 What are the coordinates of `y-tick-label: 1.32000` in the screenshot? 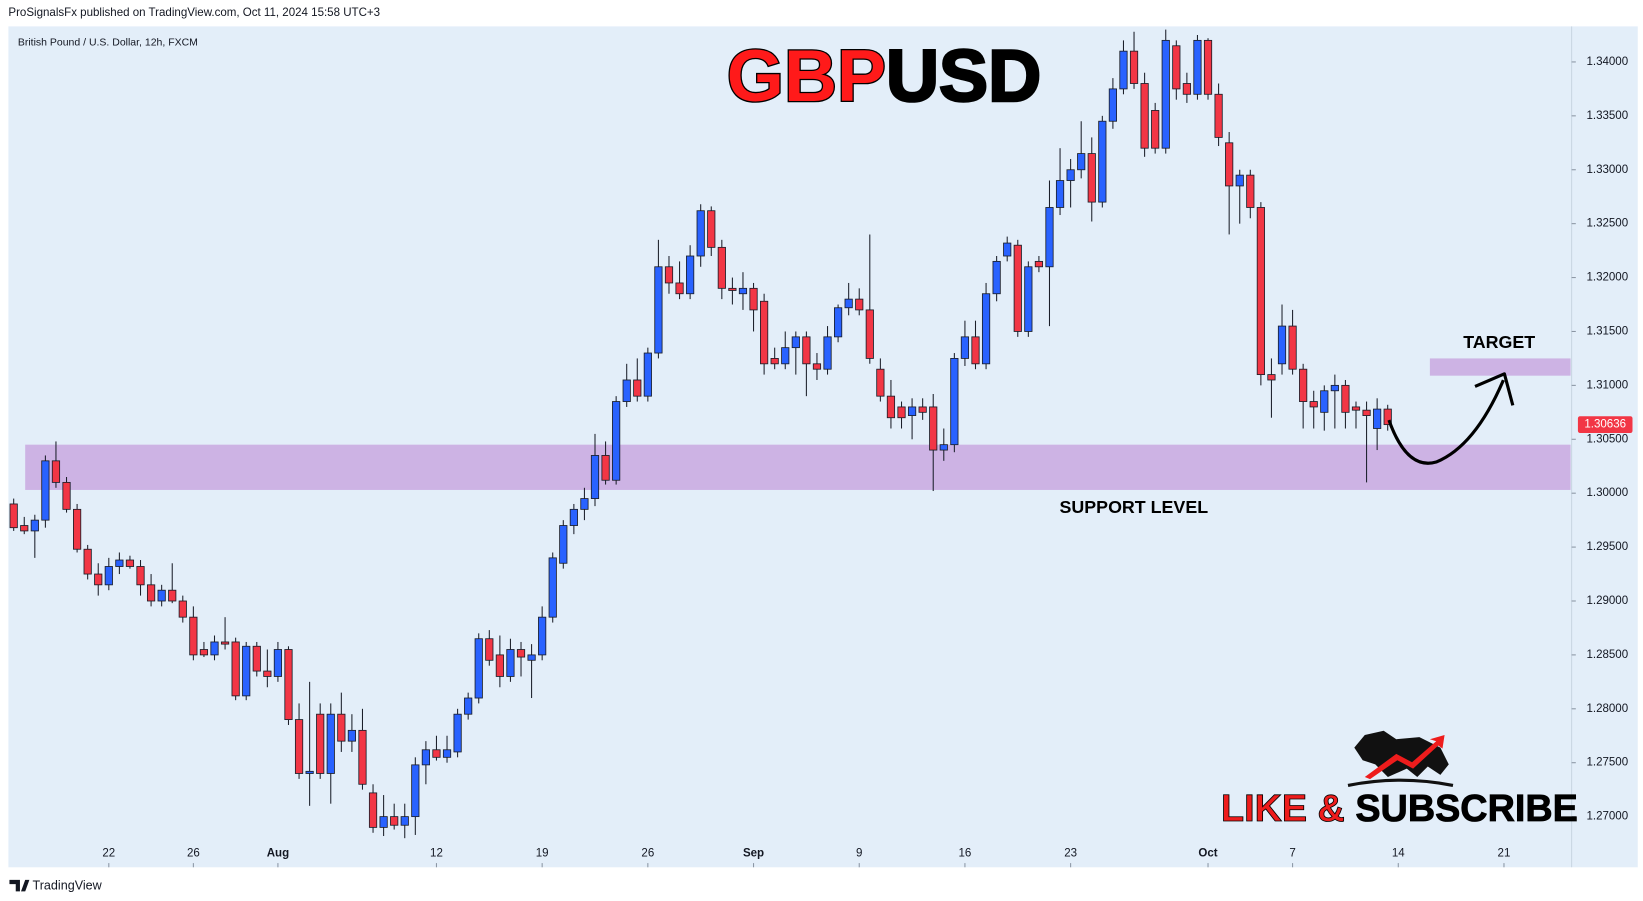 It's located at (1607, 278).